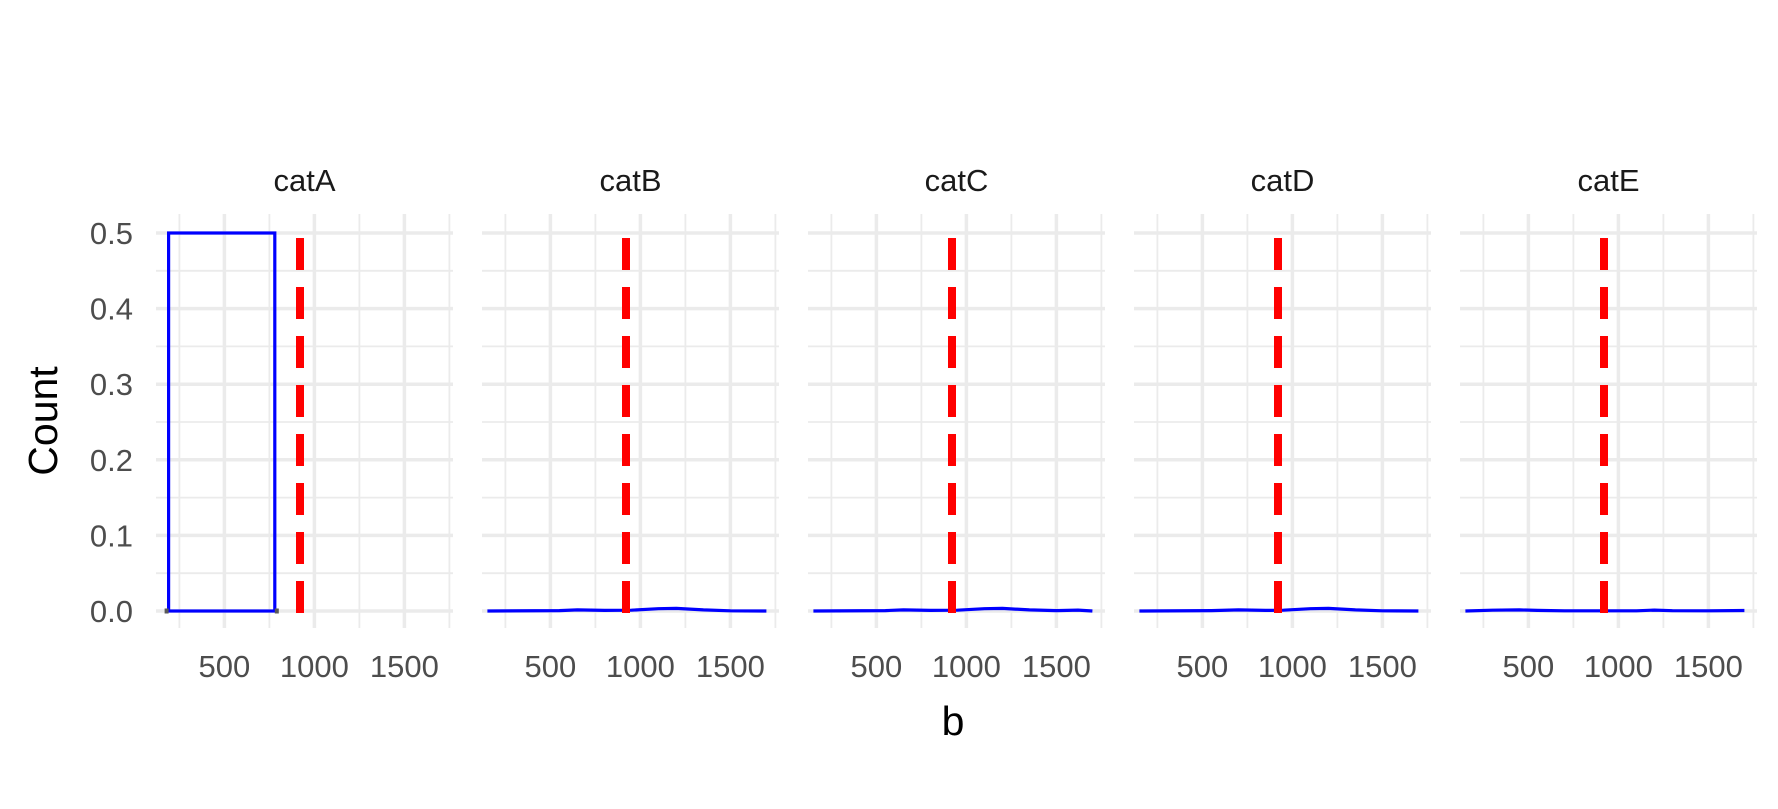 Image resolution: width=1778 pixels, height=809 pixels. What do you see at coordinates (630, 180) in the screenshot?
I see `facet-strip-label: catB` at bounding box center [630, 180].